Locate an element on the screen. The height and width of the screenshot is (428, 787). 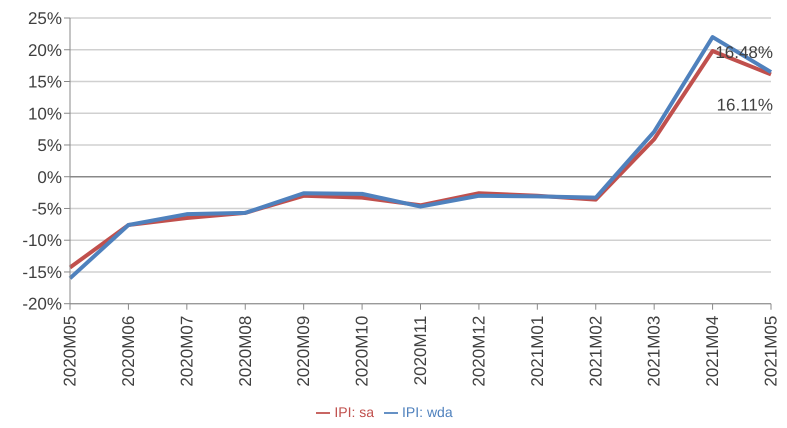
y-tick-label: -5% is located at coordinates (47, 209).